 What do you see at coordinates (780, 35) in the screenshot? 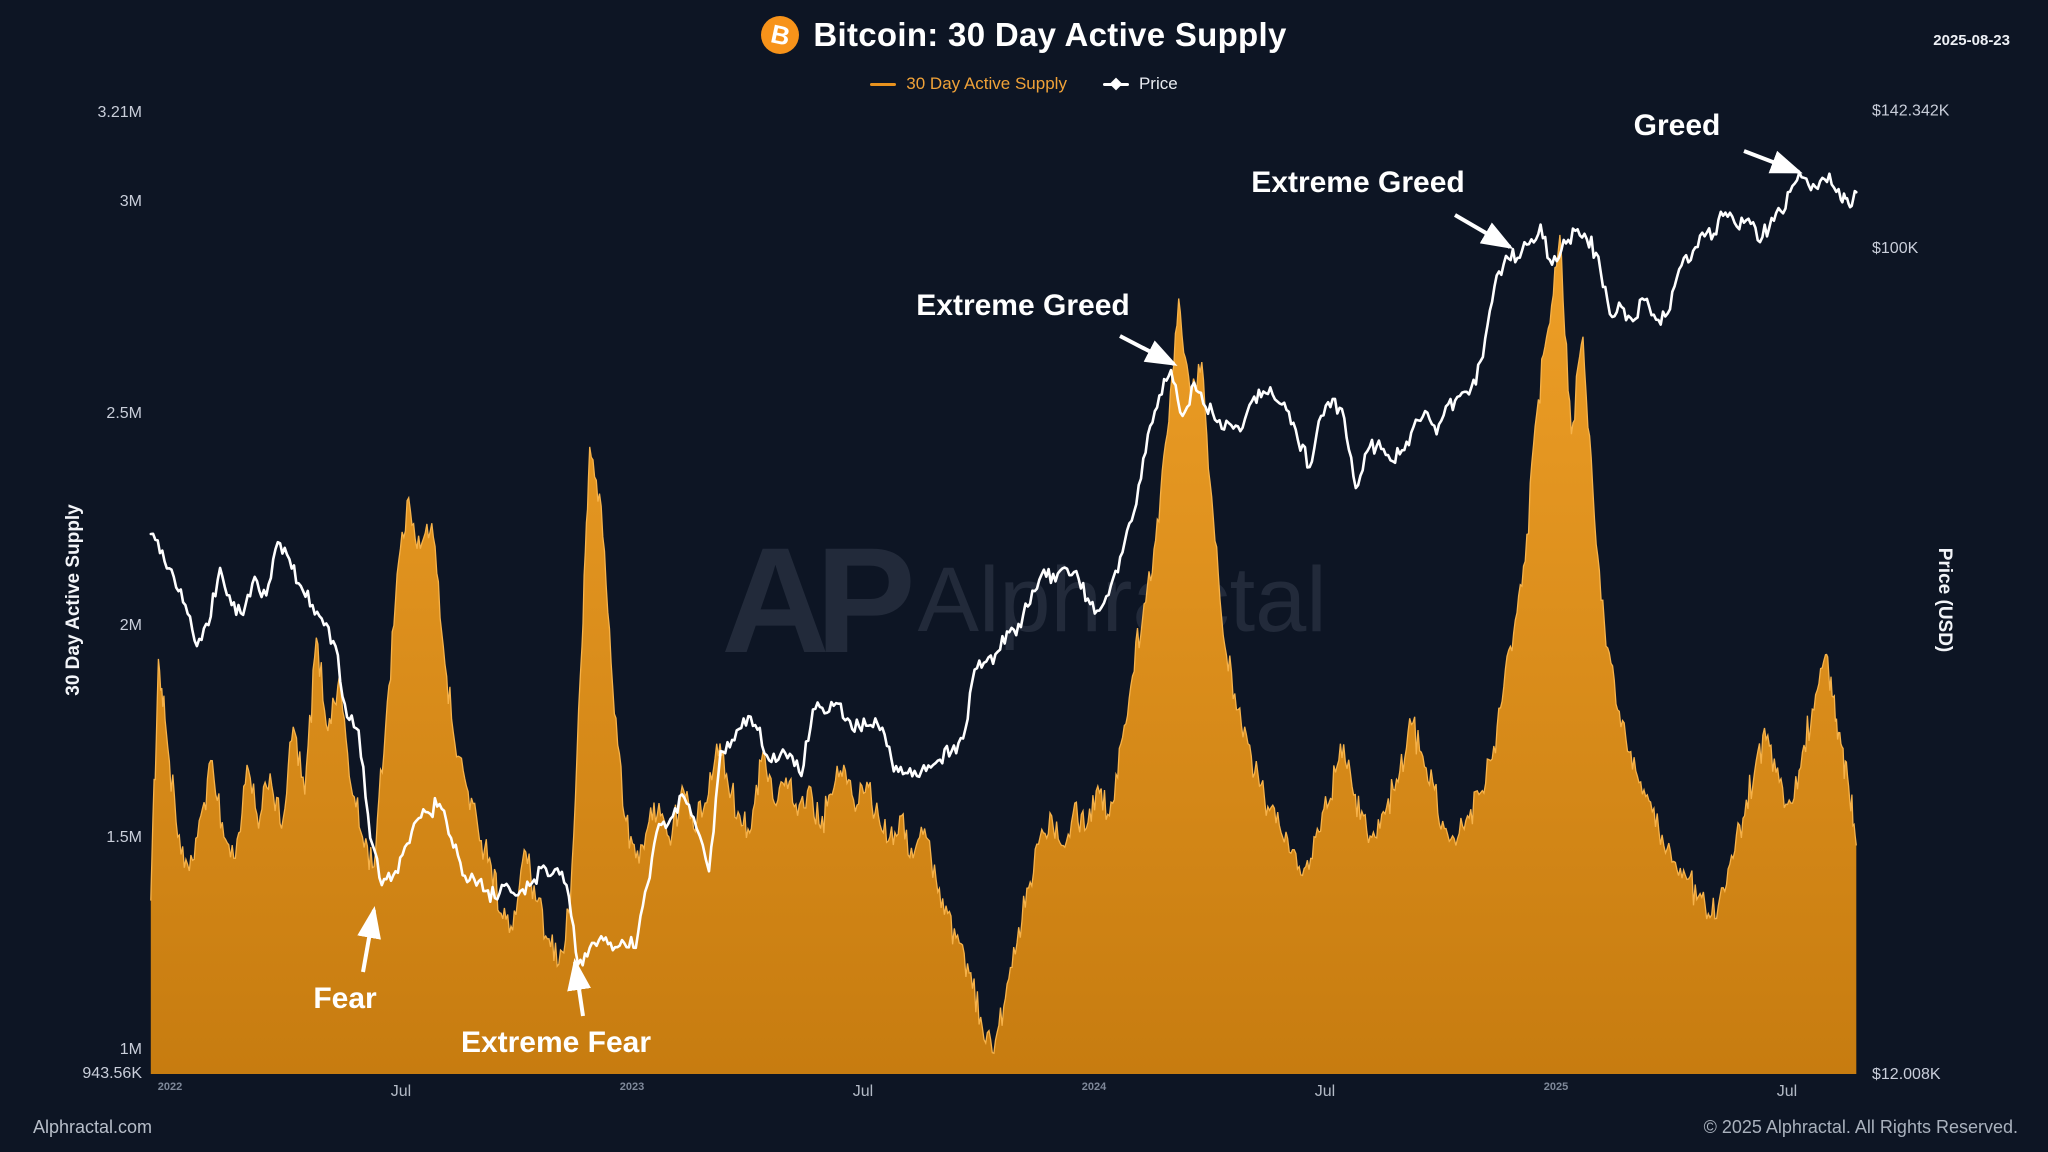
I see `bitcoin-icon: B` at bounding box center [780, 35].